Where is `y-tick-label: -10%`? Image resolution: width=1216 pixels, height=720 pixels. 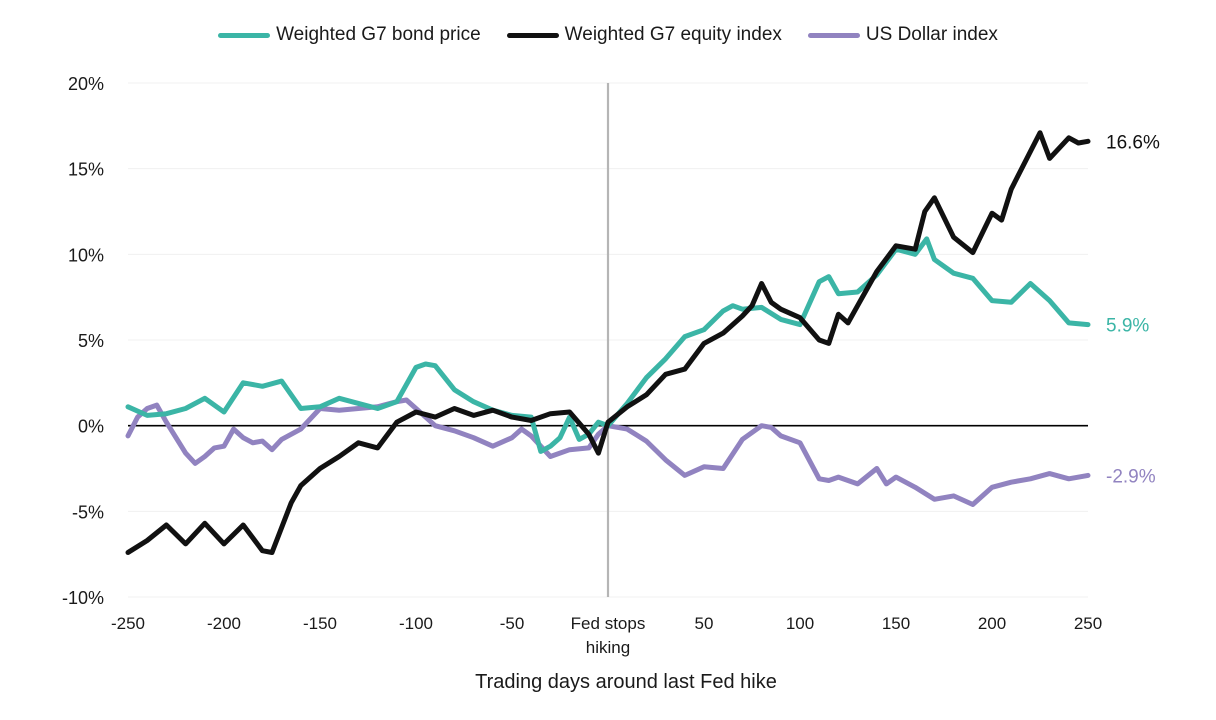 y-tick-label: -10% is located at coordinates (83, 598).